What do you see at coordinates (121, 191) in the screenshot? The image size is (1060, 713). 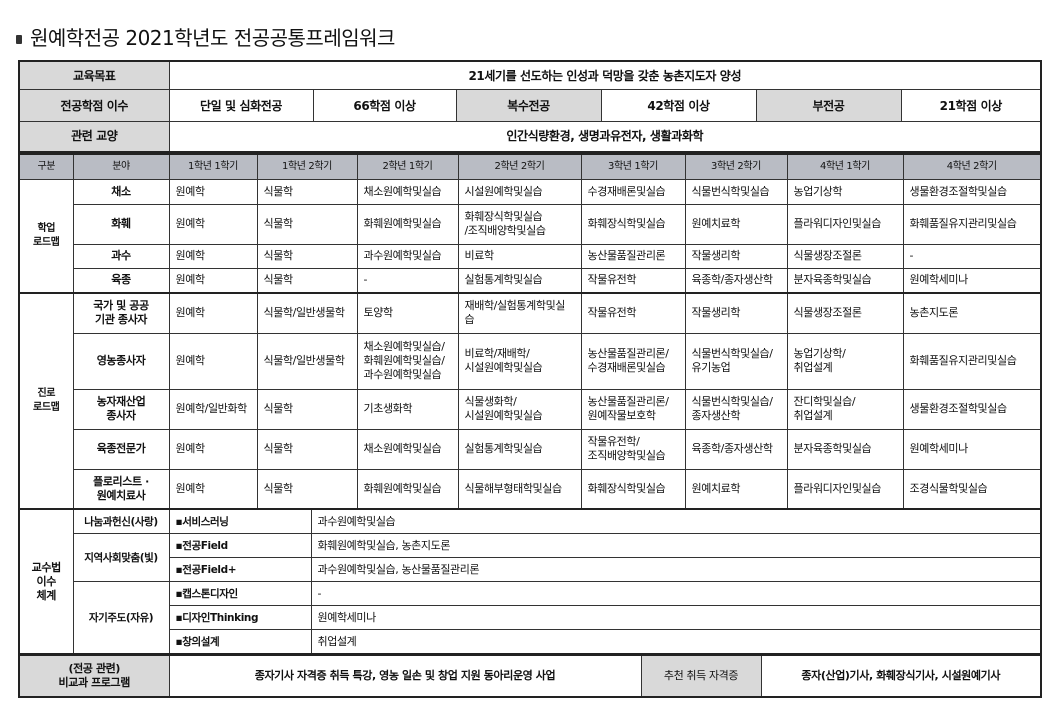 I see `field-label: 채소` at bounding box center [121, 191].